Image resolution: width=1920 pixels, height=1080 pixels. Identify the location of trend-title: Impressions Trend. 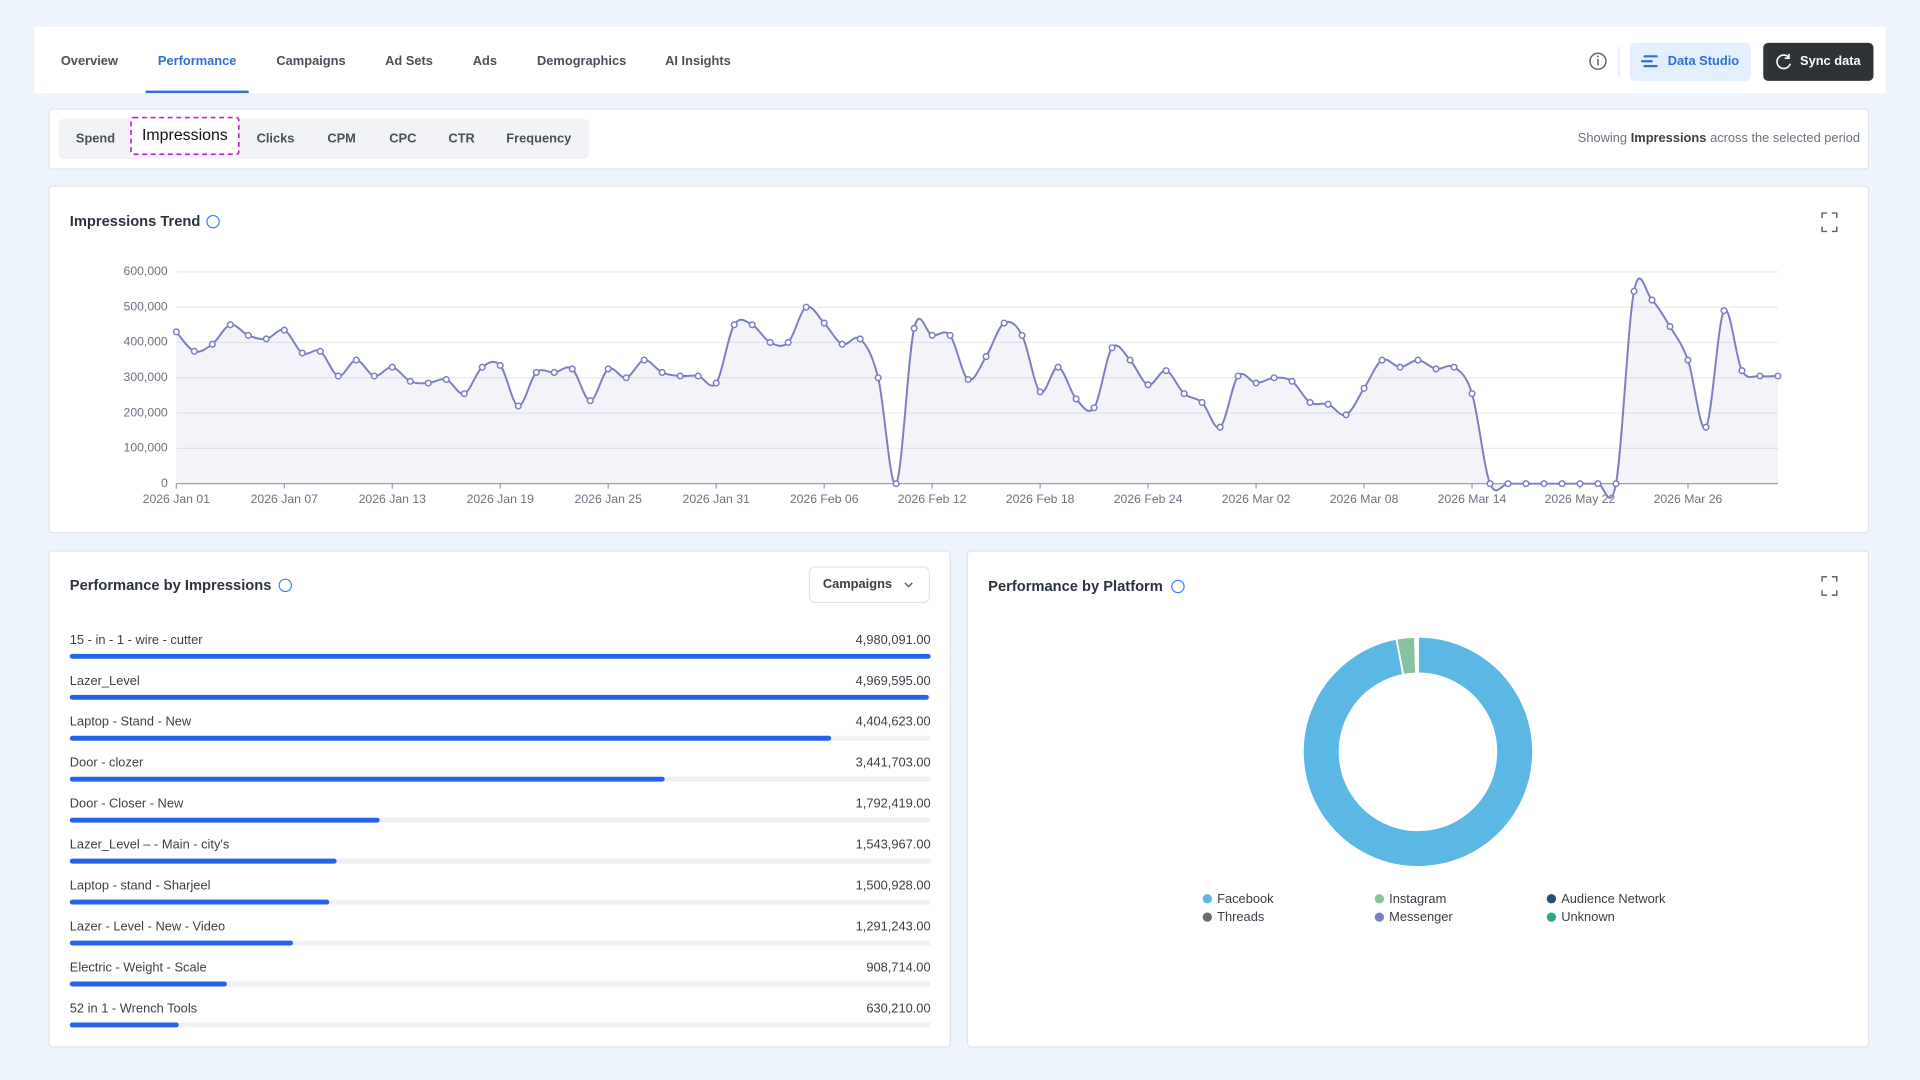
(135, 222).